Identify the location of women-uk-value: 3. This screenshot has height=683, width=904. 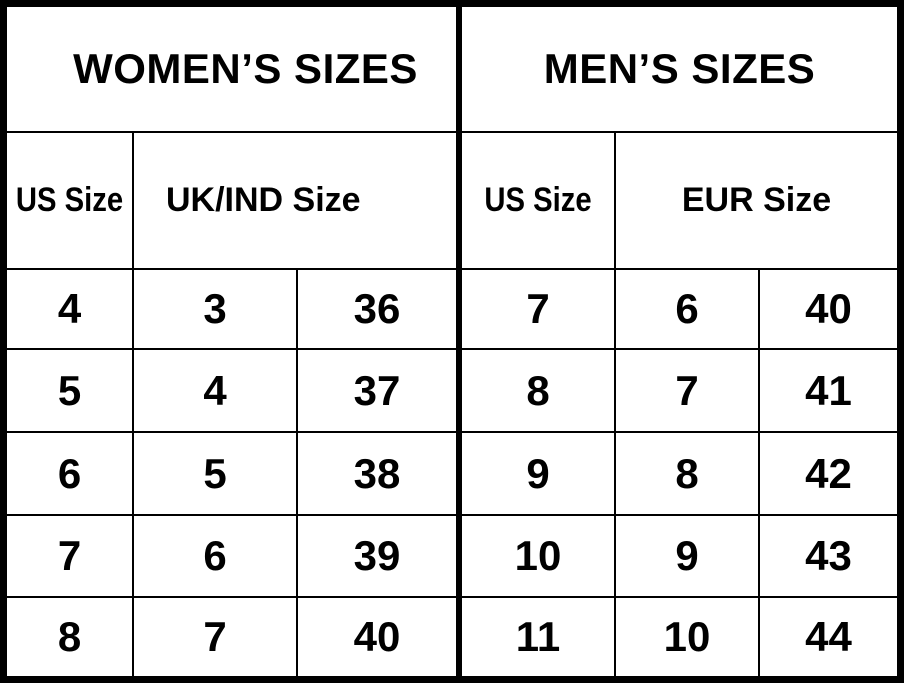
(215, 308).